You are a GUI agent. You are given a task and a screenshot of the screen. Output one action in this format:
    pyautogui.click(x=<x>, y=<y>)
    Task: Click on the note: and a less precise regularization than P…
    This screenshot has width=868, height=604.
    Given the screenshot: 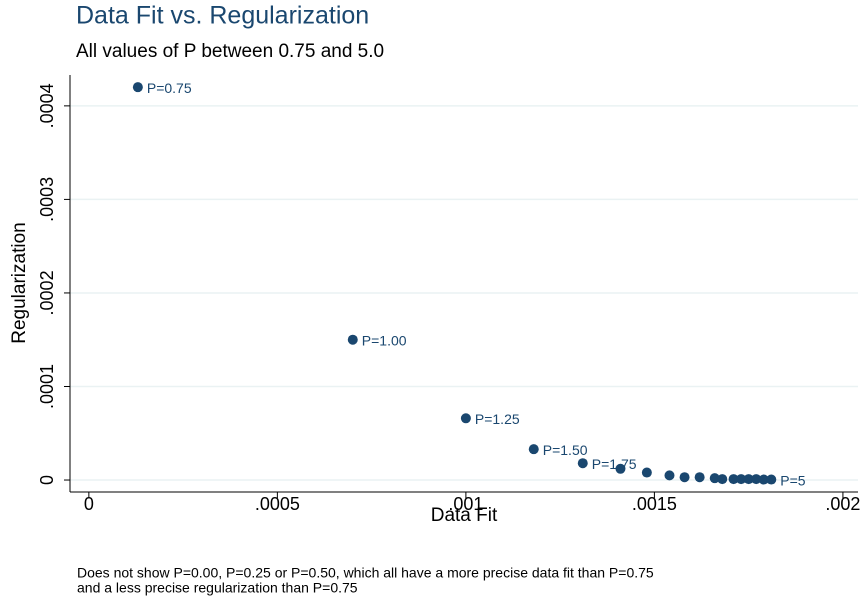 What is the action you would take?
    pyautogui.click(x=217, y=588)
    